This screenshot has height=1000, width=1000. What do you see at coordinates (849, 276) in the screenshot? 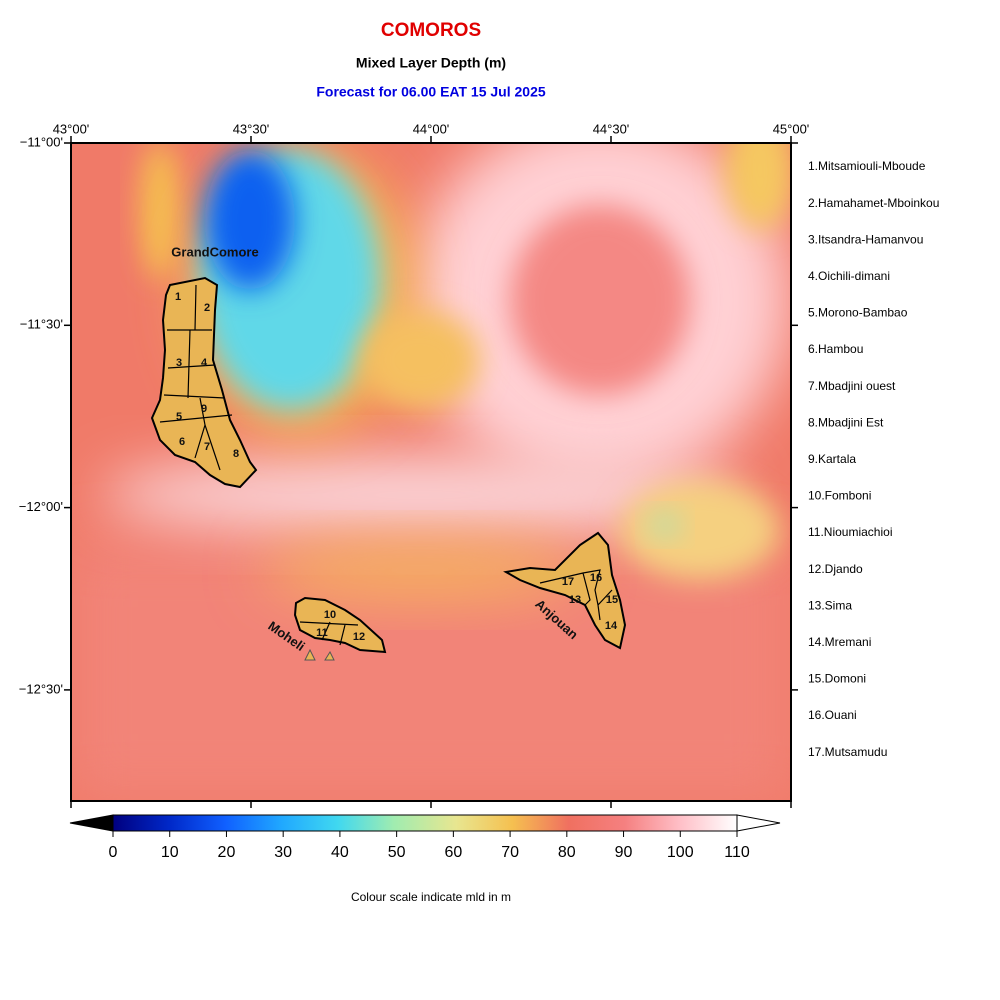
I see `legend-item: 4.Oichili-dimani` at bounding box center [849, 276].